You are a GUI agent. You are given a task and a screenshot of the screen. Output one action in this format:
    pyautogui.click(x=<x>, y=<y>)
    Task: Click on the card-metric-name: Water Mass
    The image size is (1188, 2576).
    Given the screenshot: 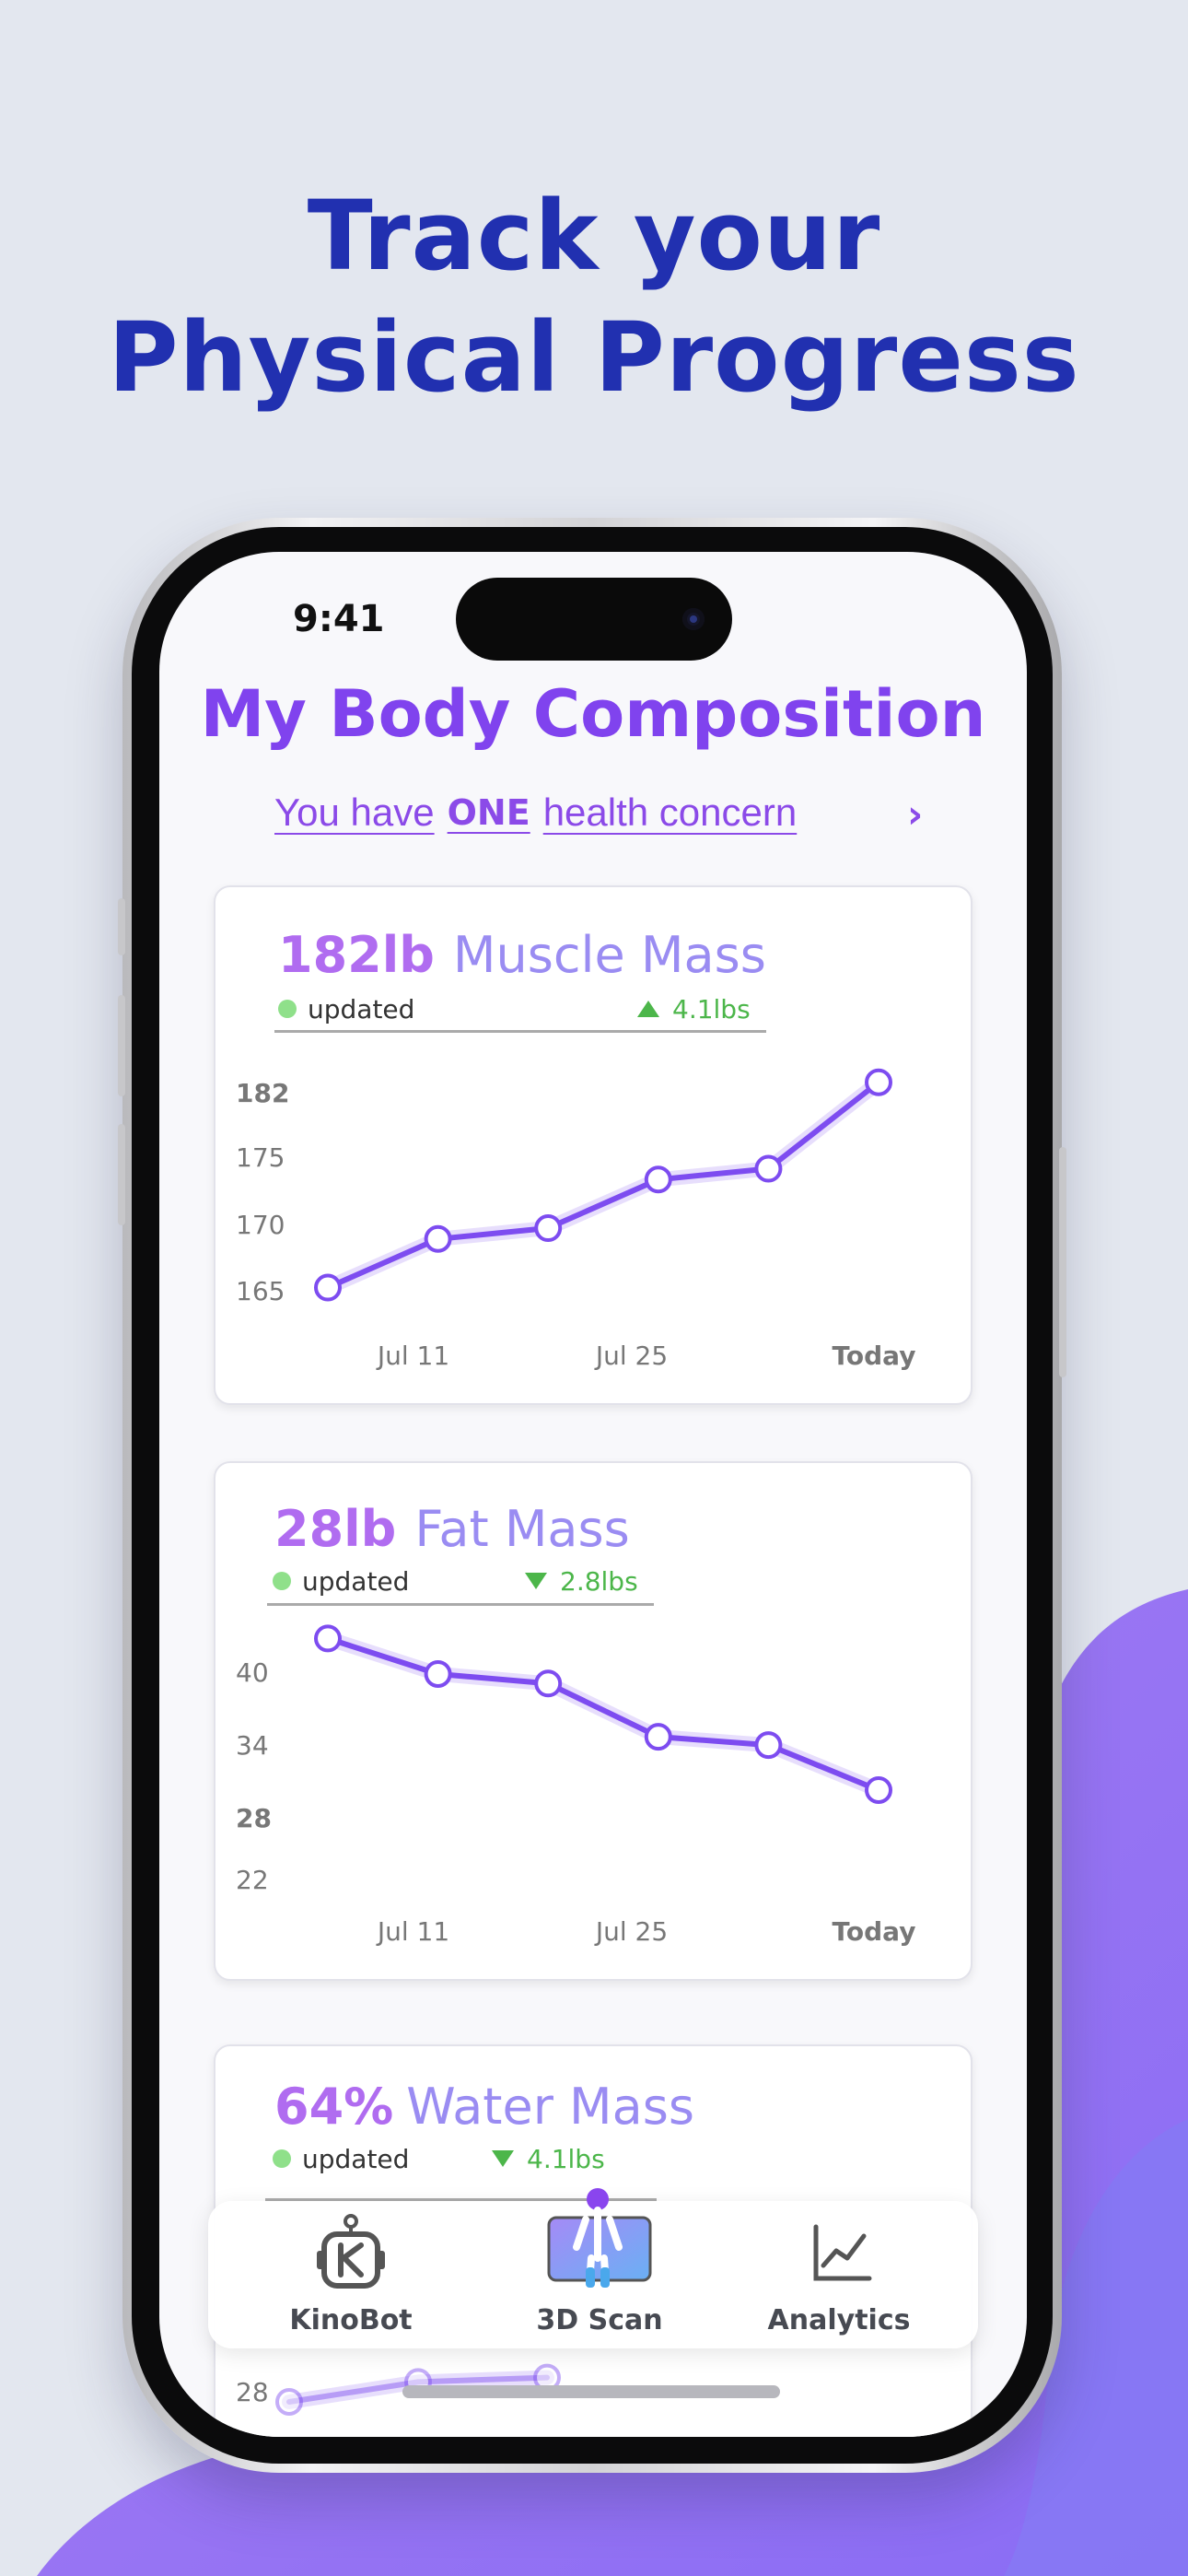 What is the action you would take?
    pyautogui.click(x=550, y=2107)
    